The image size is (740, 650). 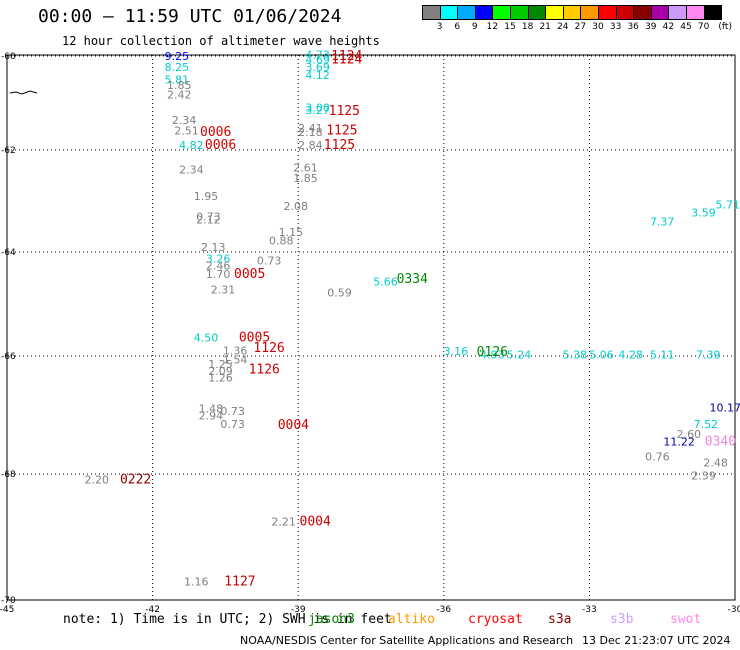 What do you see at coordinates (218, 266) in the screenshot?
I see `wave-height-label: 2.46` at bounding box center [218, 266].